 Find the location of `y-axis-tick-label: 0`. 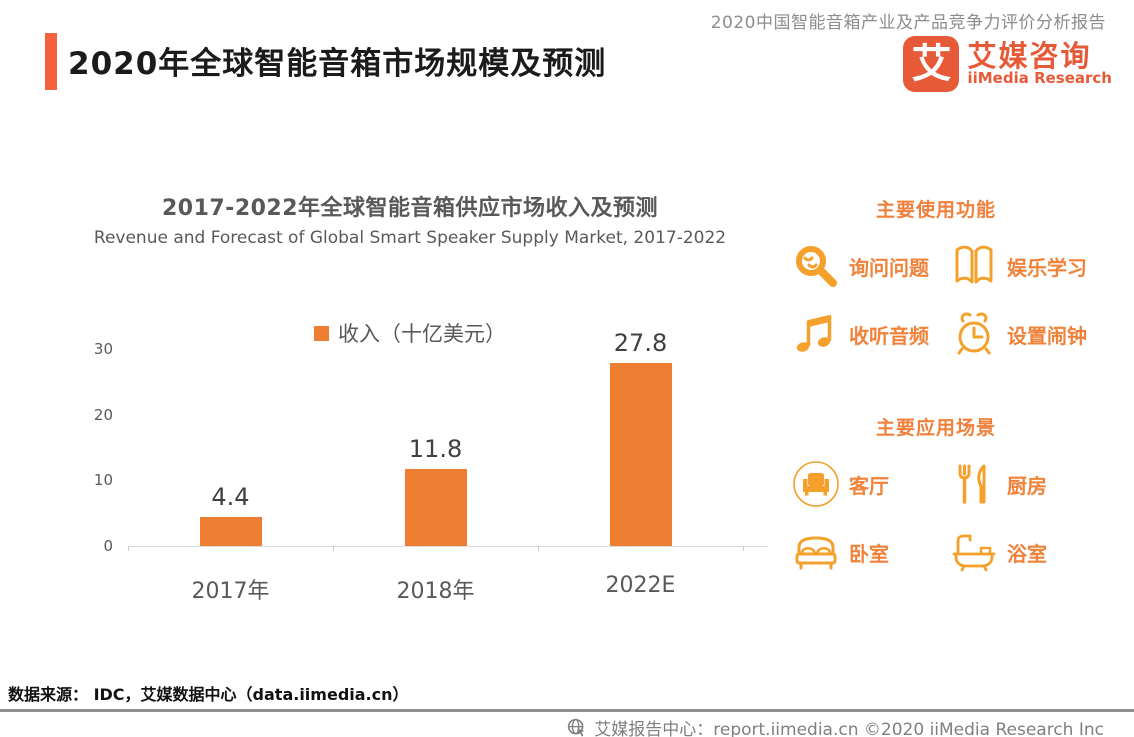

y-axis-tick-label: 0 is located at coordinates (108, 546).